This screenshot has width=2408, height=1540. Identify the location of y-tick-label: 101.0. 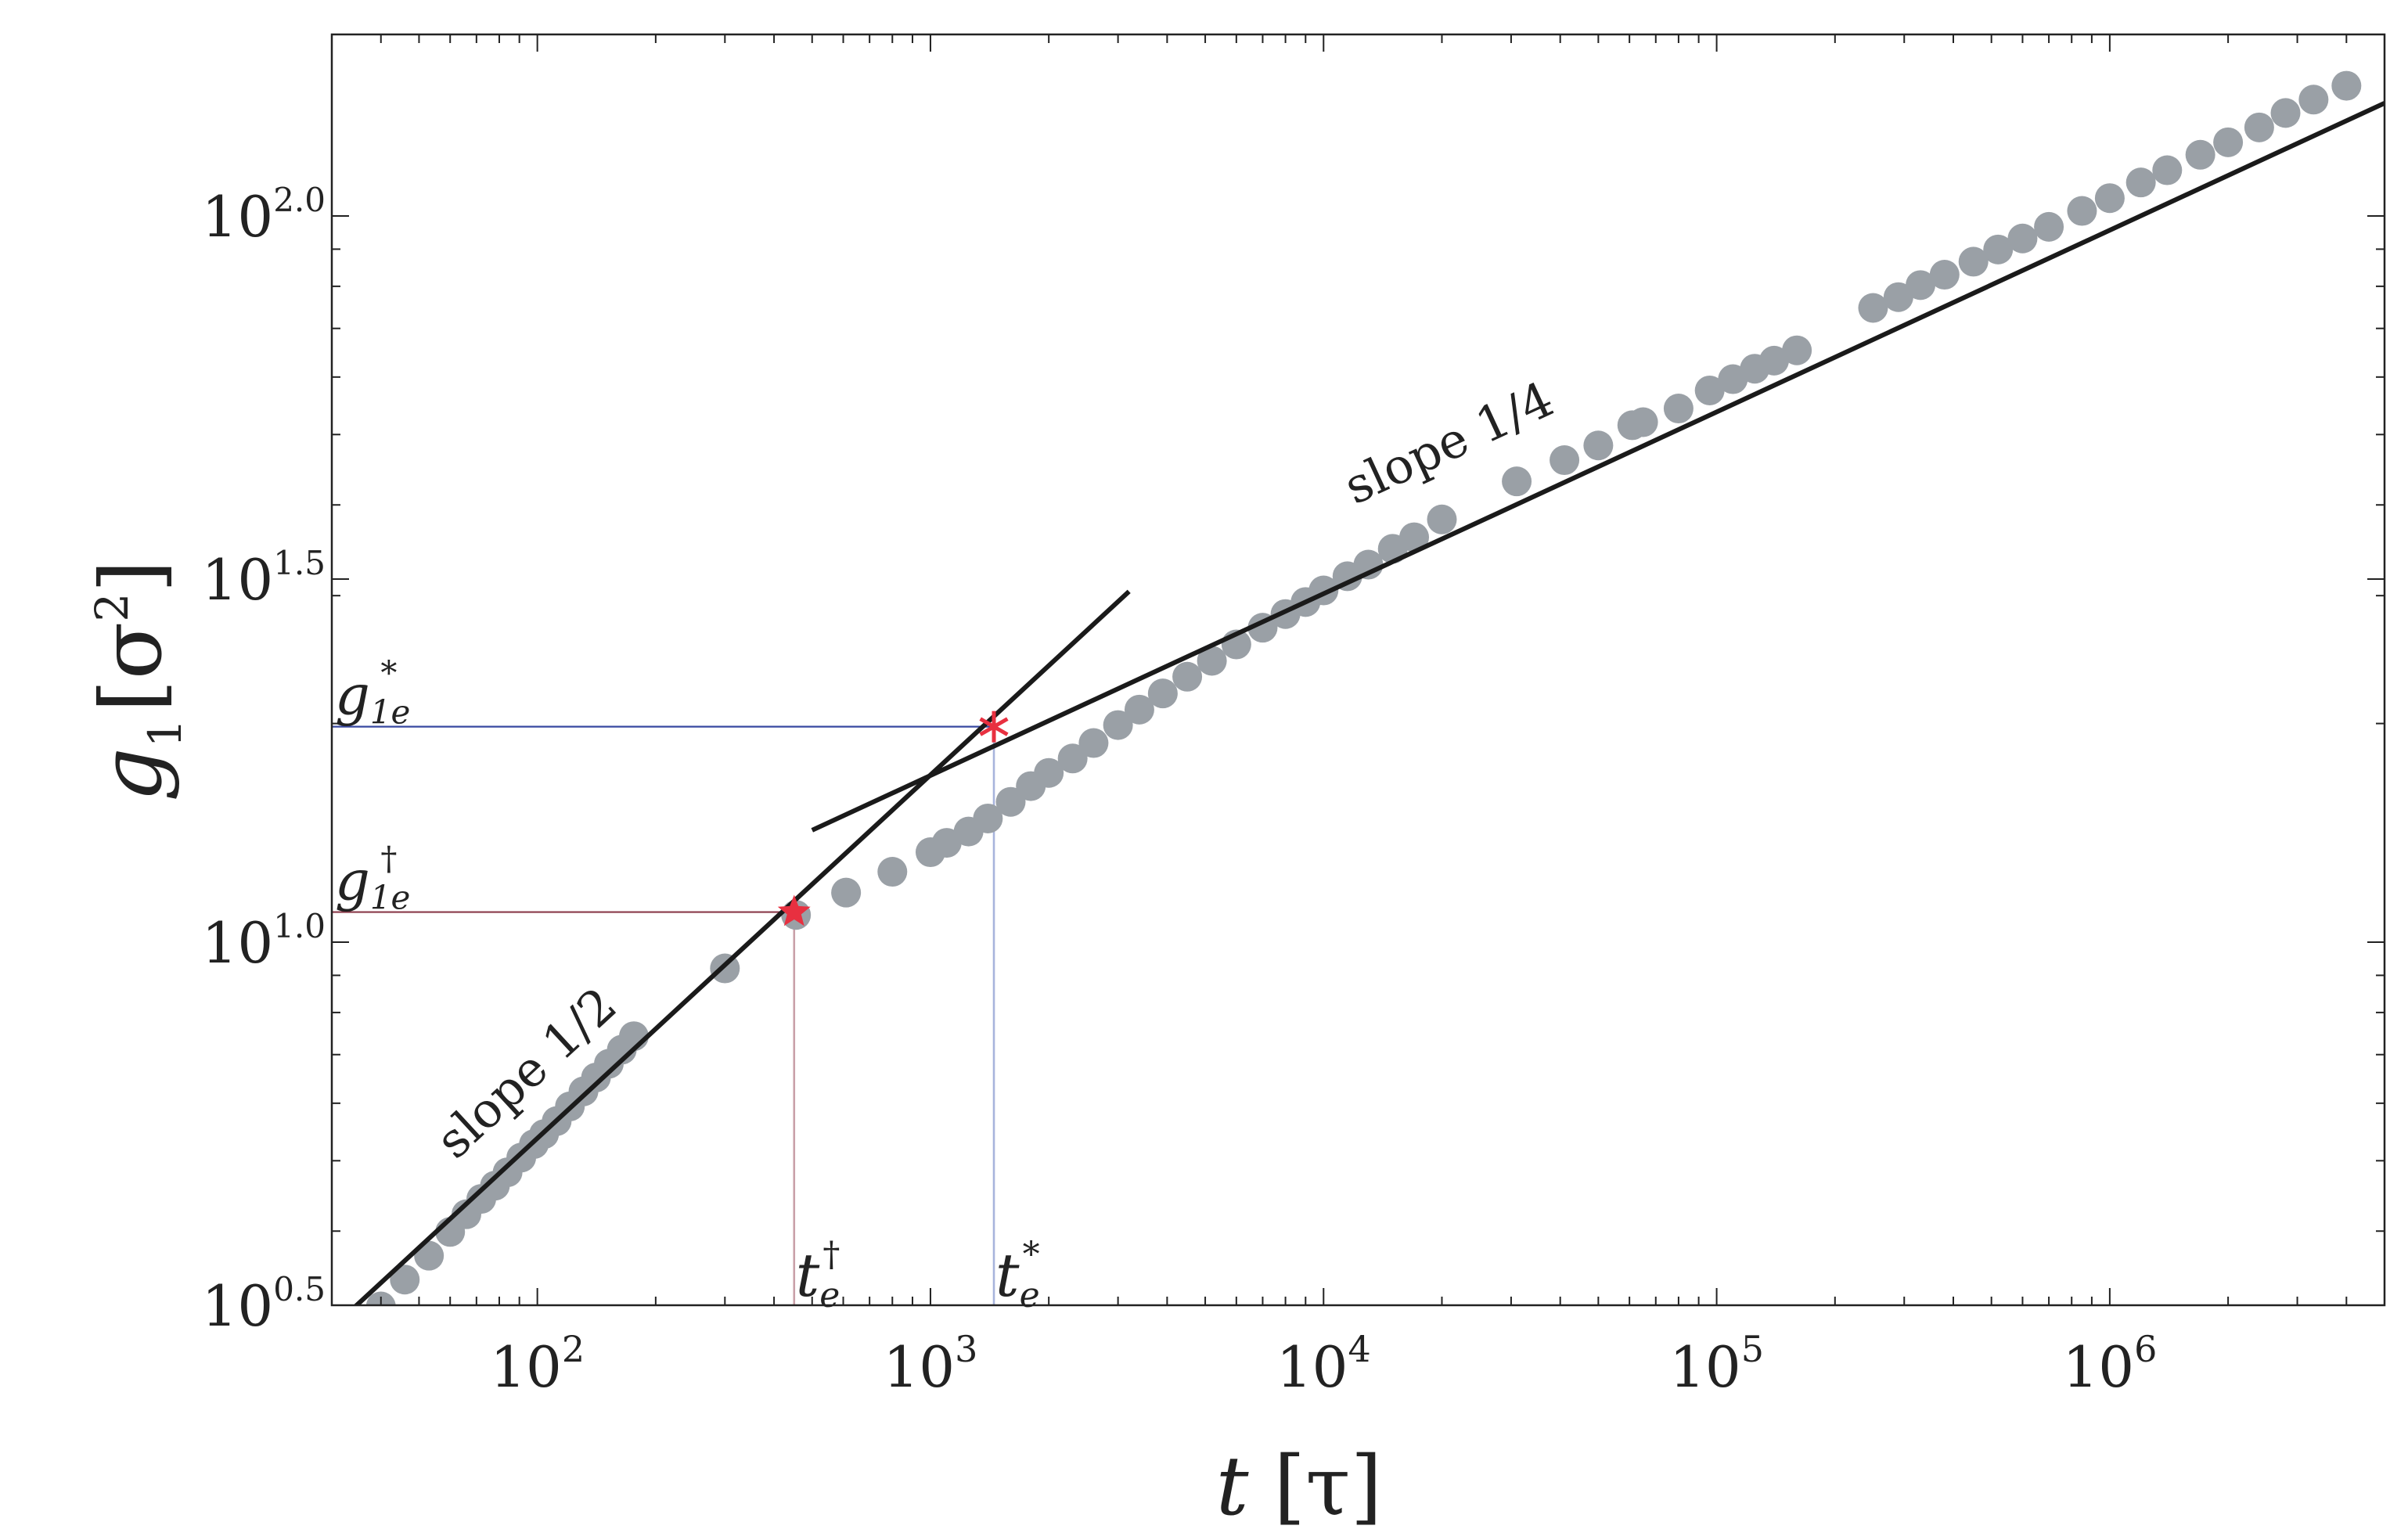
(264, 941).